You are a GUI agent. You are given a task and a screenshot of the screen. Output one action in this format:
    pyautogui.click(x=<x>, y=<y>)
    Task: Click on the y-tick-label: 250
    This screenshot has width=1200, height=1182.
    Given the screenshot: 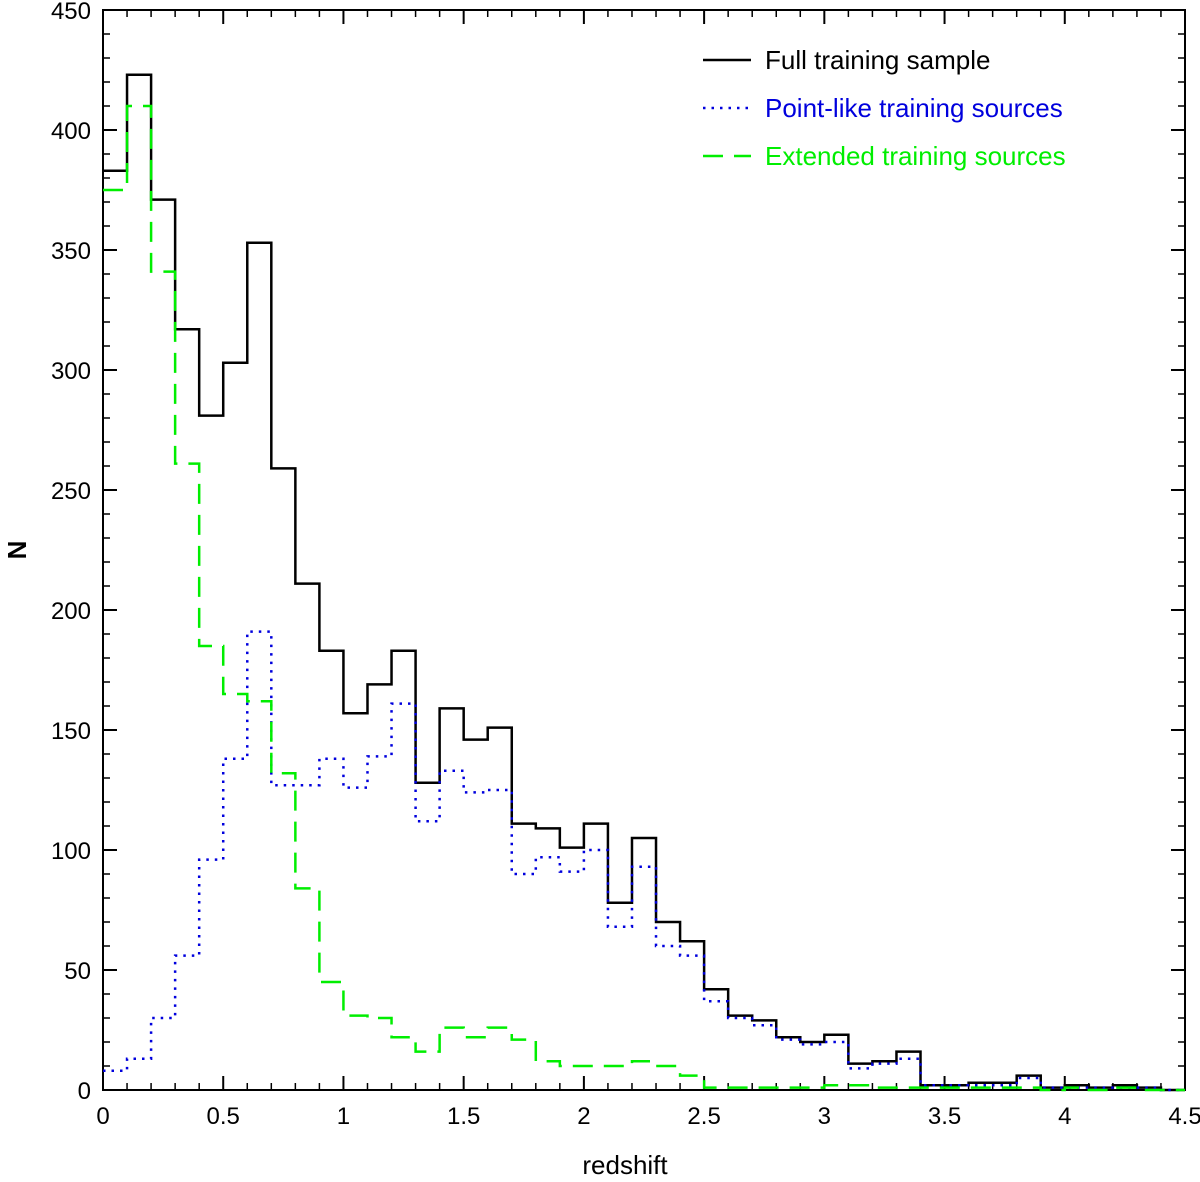 What is the action you would take?
    pyautogui.click(x=71, y=491)
    